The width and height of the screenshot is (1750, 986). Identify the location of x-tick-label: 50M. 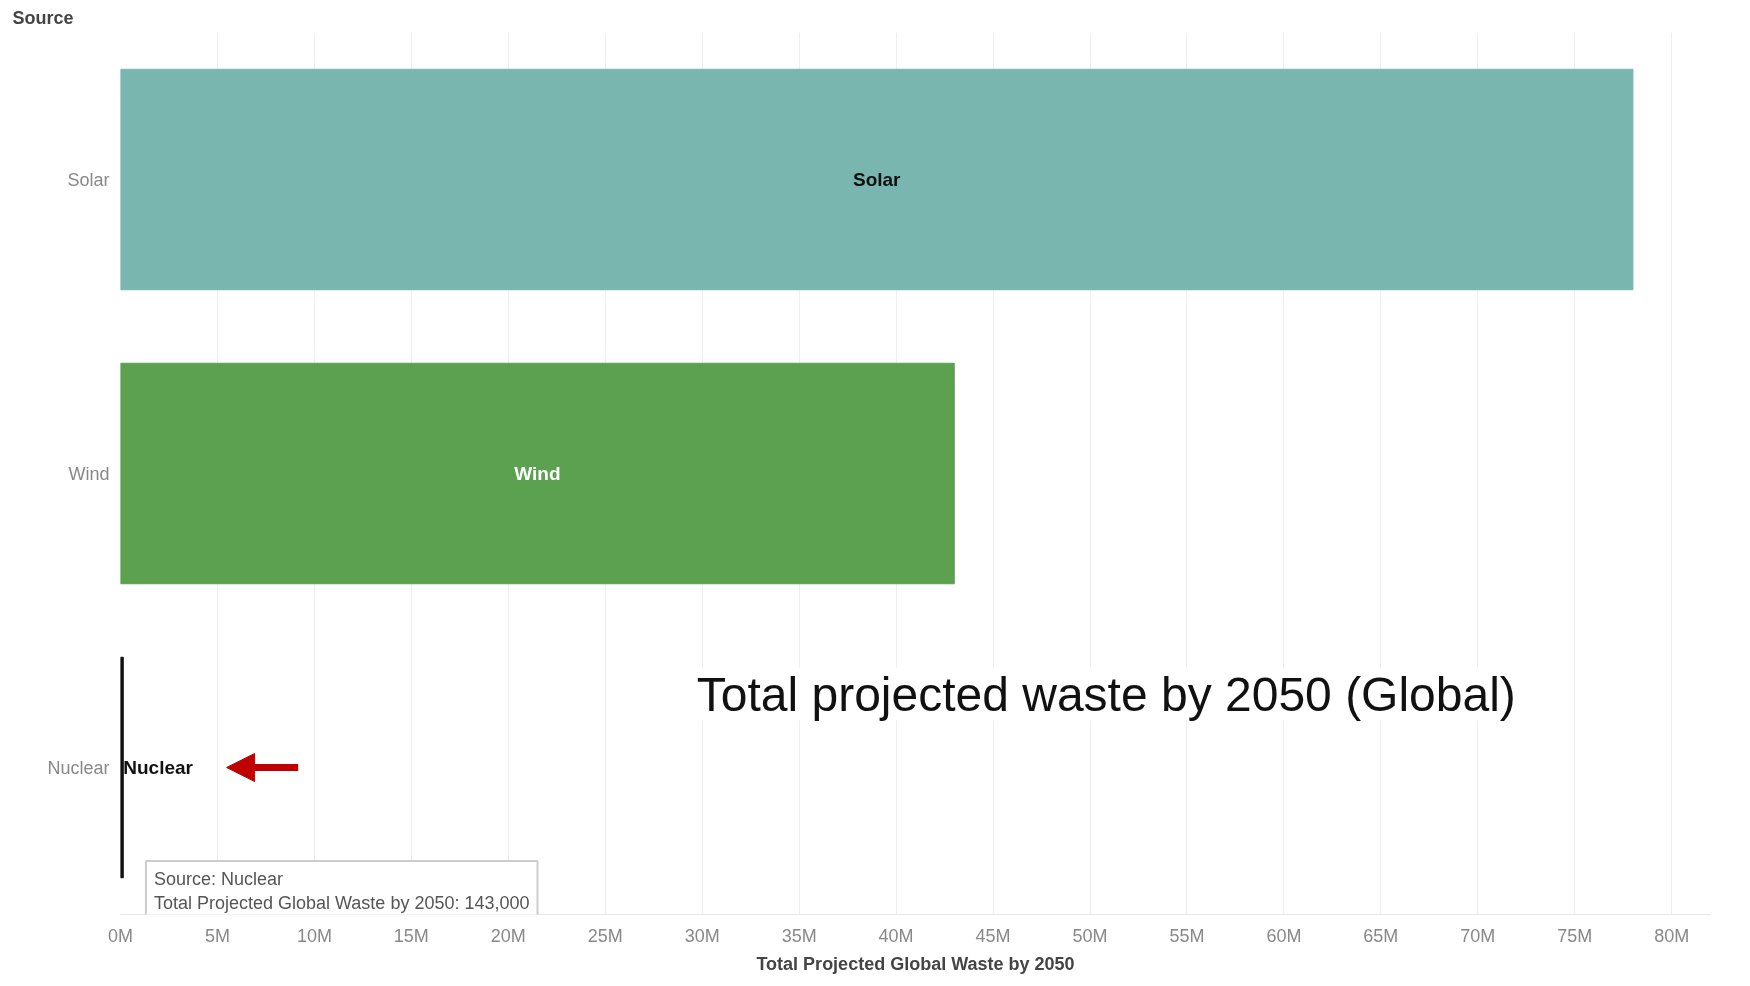
(1090, 935).